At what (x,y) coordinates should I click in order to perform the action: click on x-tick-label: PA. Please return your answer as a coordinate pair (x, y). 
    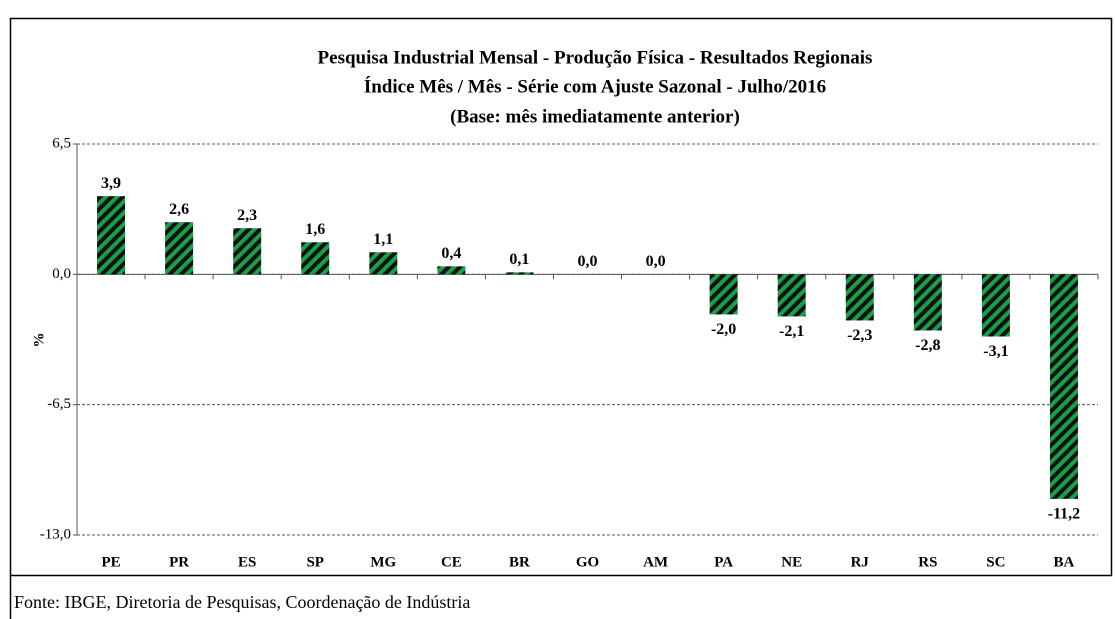
    Looking at the image, I should click on (723, 562).